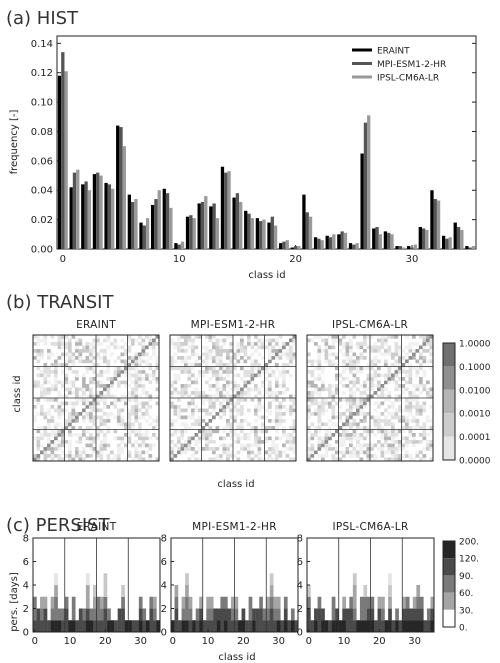 The image size is (500, 663). I want to click on persist-y-tick-label: 2, so click(164, 609).